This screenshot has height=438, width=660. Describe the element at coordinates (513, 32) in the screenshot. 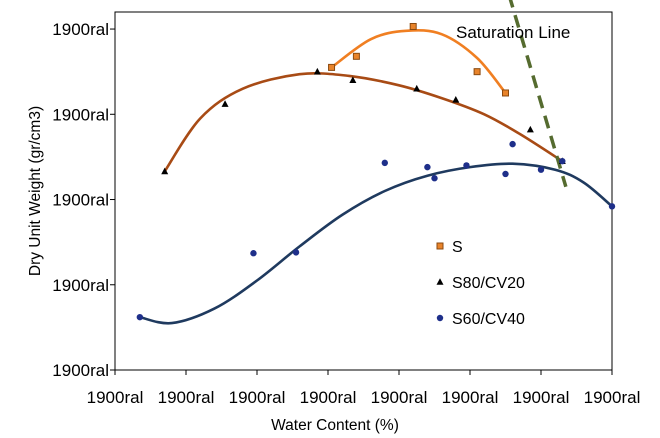

I see `saturation-line-label: Saturation Line` at that location.